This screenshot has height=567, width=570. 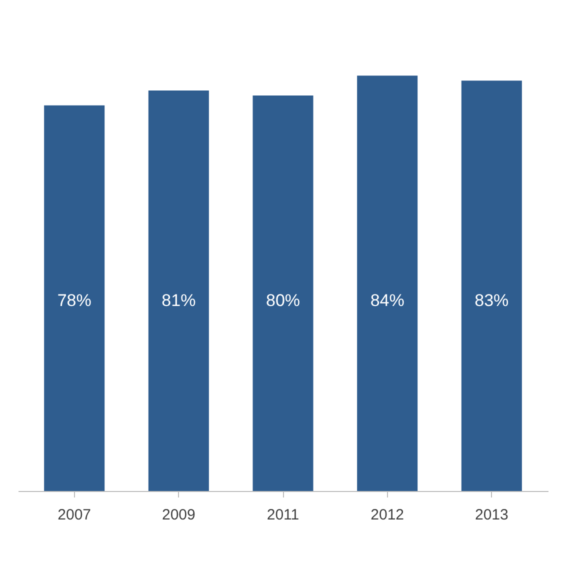 I want to click on x-tick-label: 2011, so click(x=283, y=515).